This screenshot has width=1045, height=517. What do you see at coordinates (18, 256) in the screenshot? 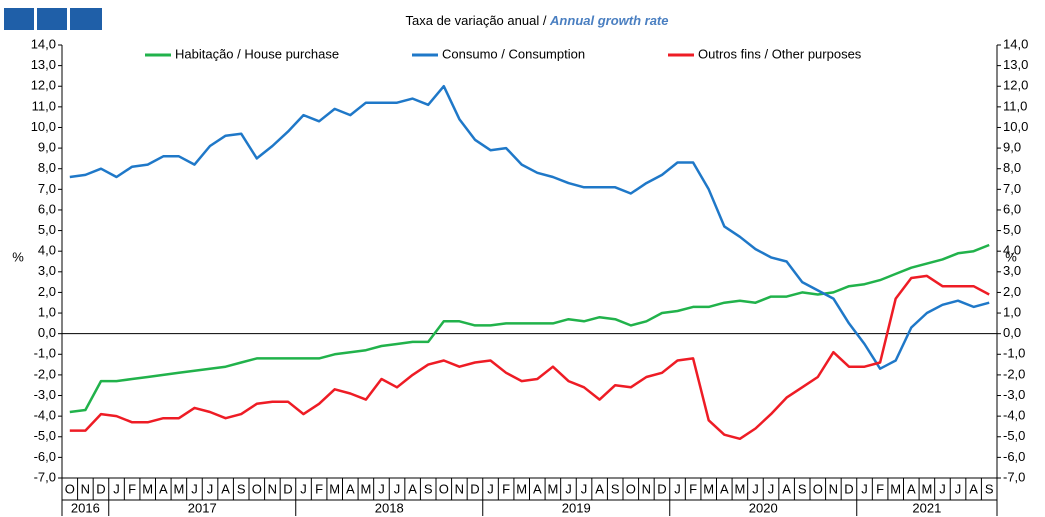
I see `y-axis-label: %` at bounding box center [18, 256].